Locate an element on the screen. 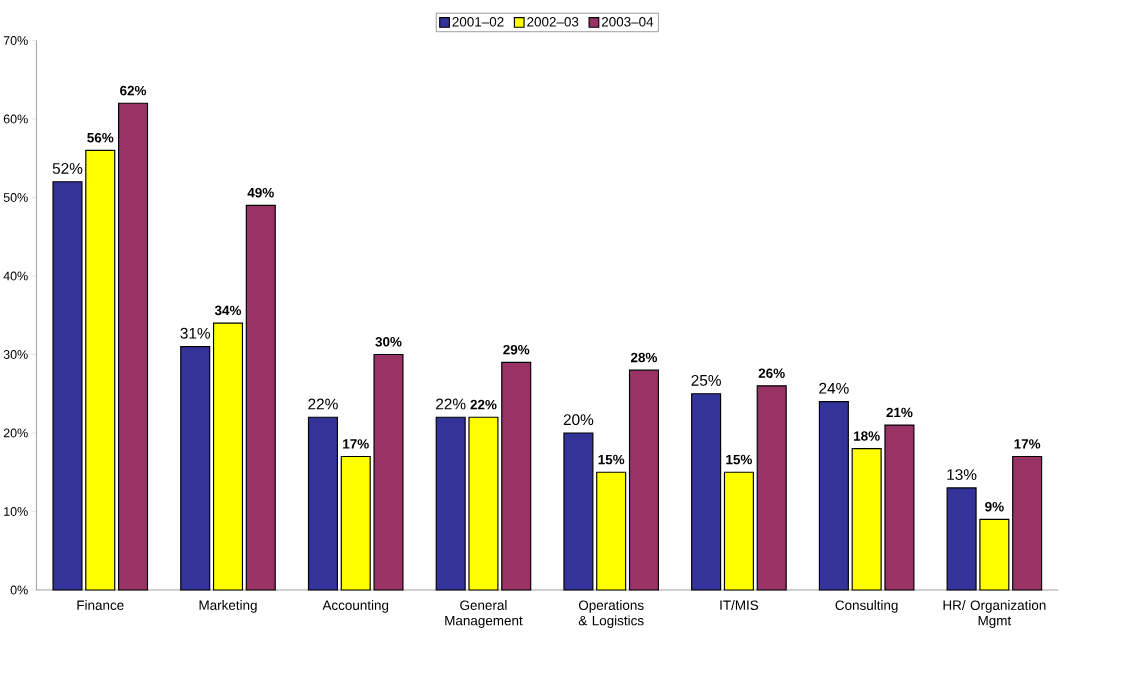 This screenshot has height=675, width=1125. y-tick-label: 70% is located at coordinates (15, 40).